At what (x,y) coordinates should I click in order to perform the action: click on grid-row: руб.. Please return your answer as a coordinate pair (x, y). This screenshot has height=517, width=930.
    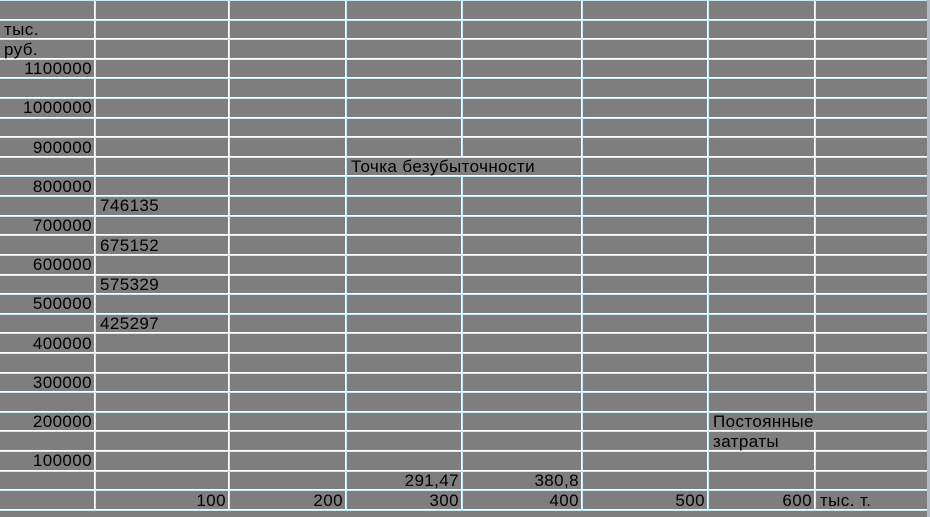
    Looking at the image, I should click on (465, 49).